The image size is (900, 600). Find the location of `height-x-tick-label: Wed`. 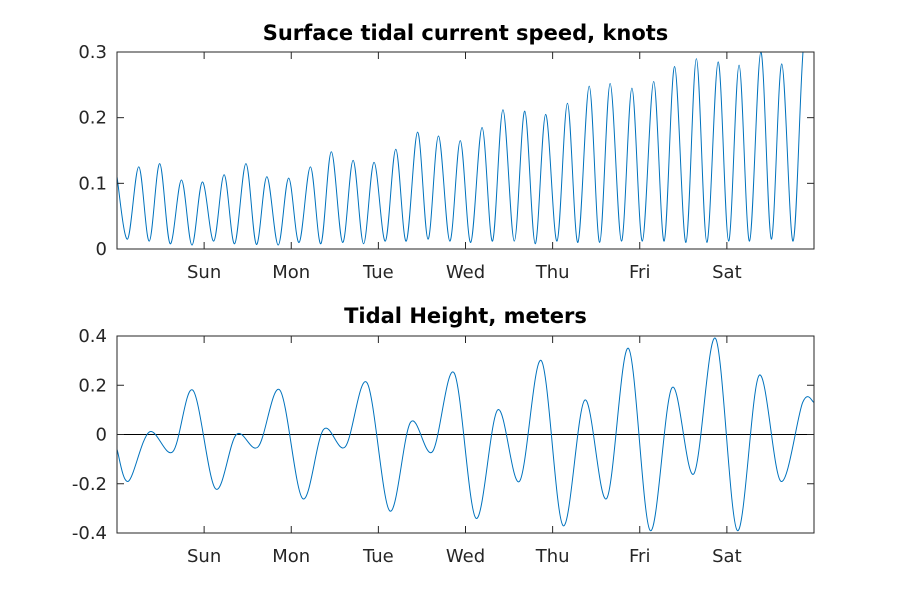

height-x-tick-label: Wed is located at coordinates (465, 556).